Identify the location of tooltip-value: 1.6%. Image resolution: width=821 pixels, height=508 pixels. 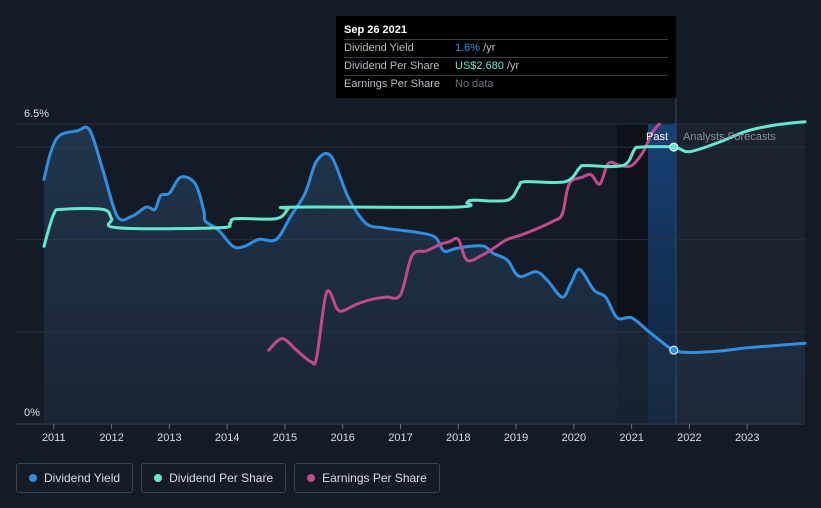
(468, 48).